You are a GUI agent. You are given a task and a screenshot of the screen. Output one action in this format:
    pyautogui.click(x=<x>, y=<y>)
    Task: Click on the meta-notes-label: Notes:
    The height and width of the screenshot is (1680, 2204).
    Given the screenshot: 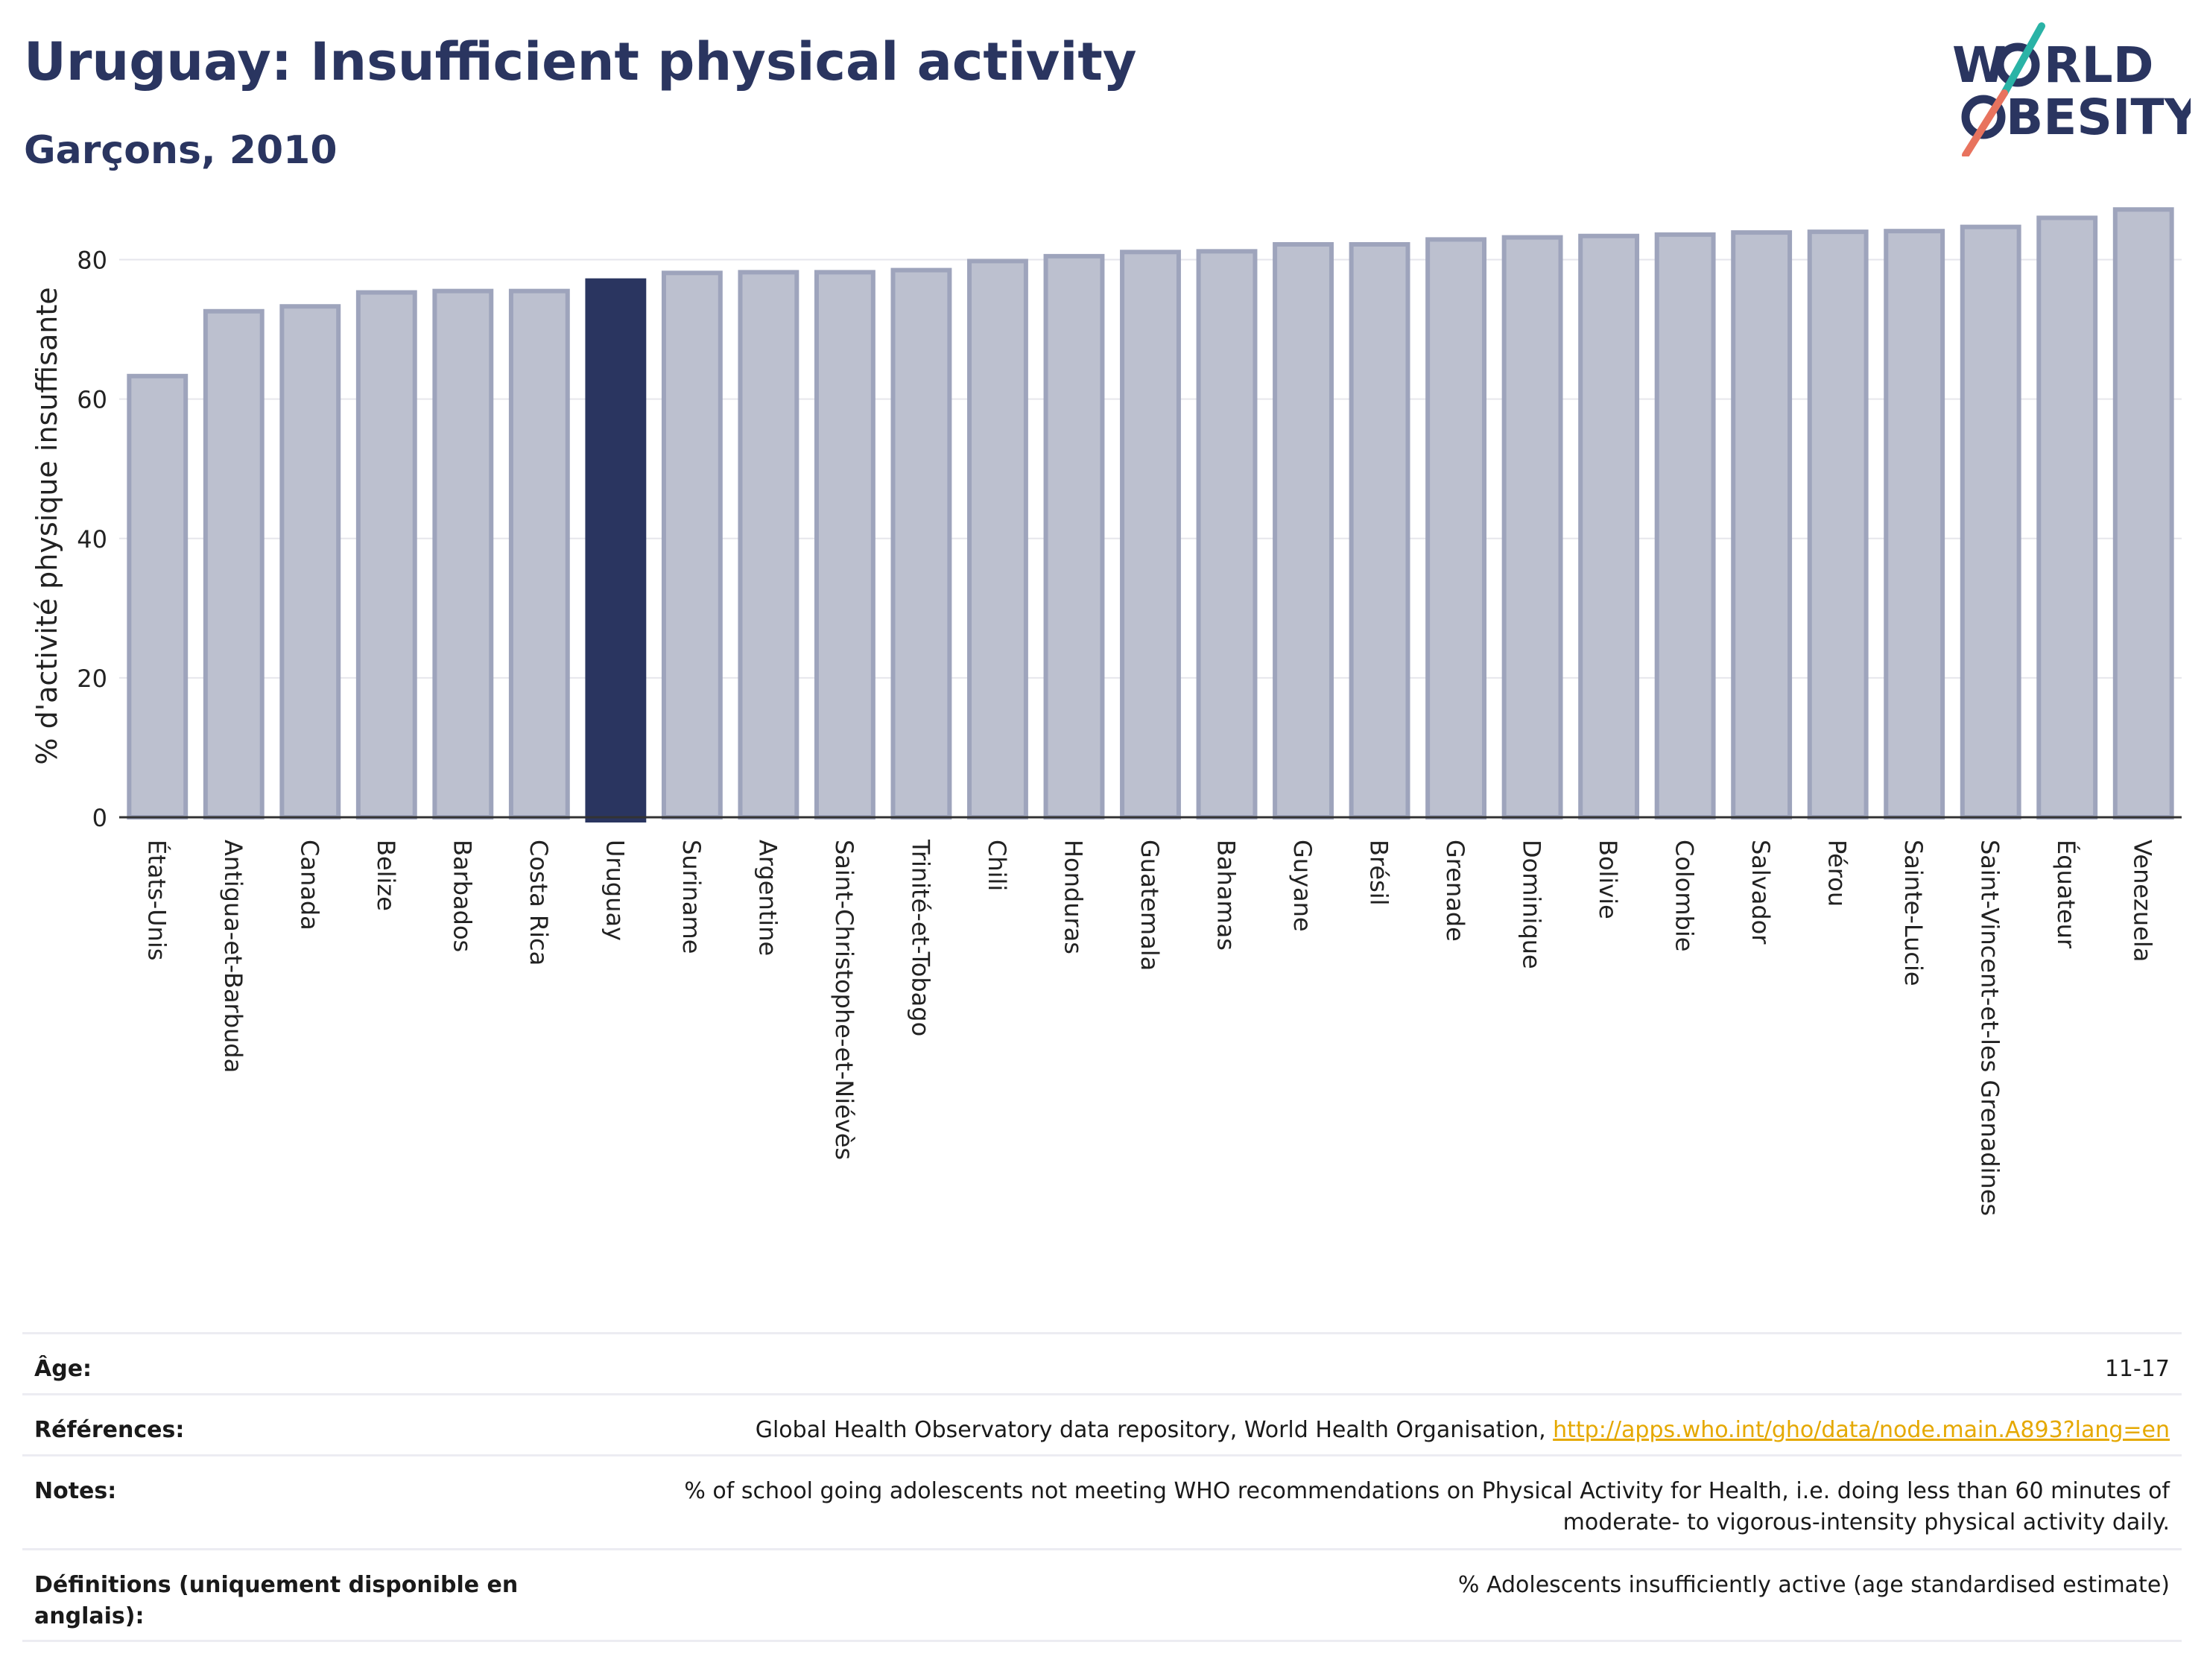 What is the action you would take?
    pyautogui.click(x=75, y=1491)
    